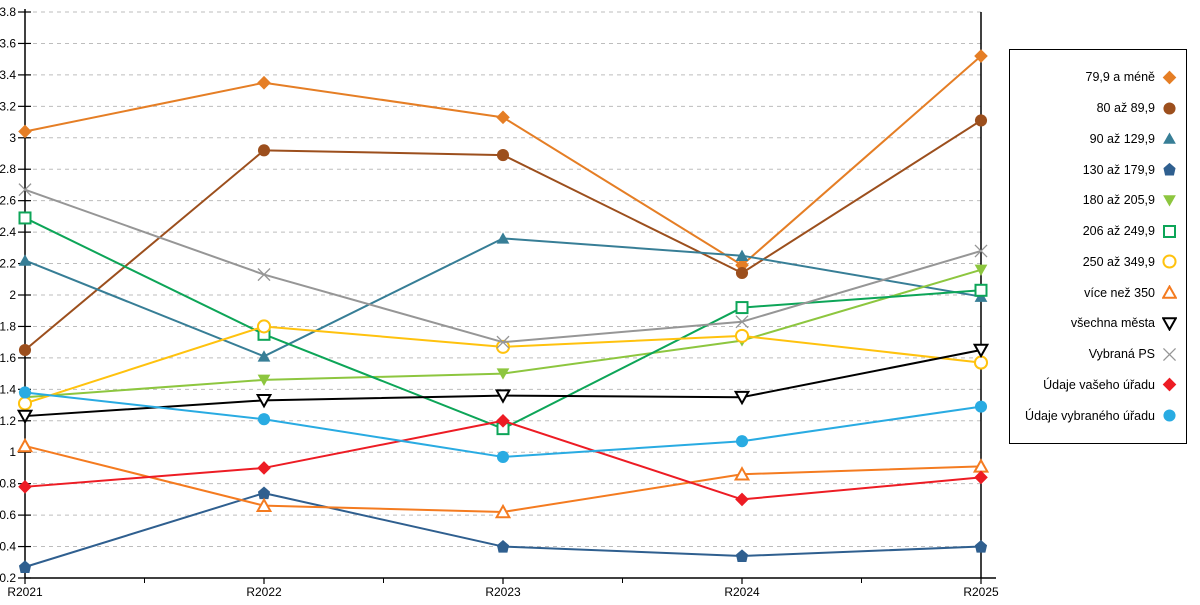  Describe the element at coordinates (503, 592) in the screenshot. I see `x-tick-label: R2023` at that location.